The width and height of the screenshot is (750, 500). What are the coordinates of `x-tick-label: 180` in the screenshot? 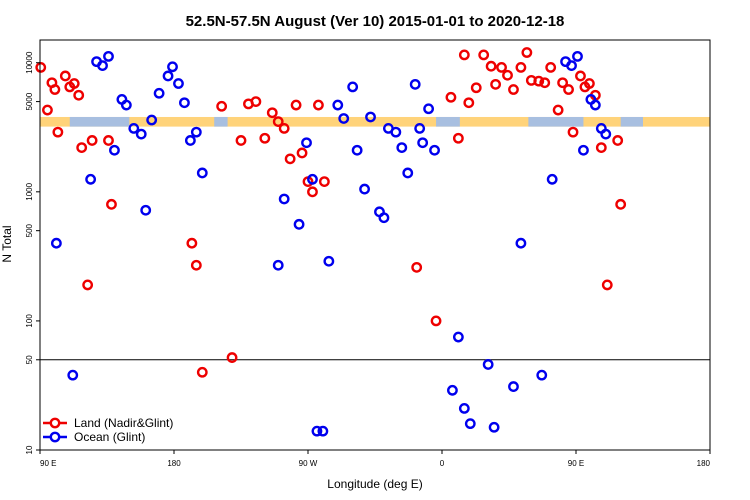 It's located at (704, 463).